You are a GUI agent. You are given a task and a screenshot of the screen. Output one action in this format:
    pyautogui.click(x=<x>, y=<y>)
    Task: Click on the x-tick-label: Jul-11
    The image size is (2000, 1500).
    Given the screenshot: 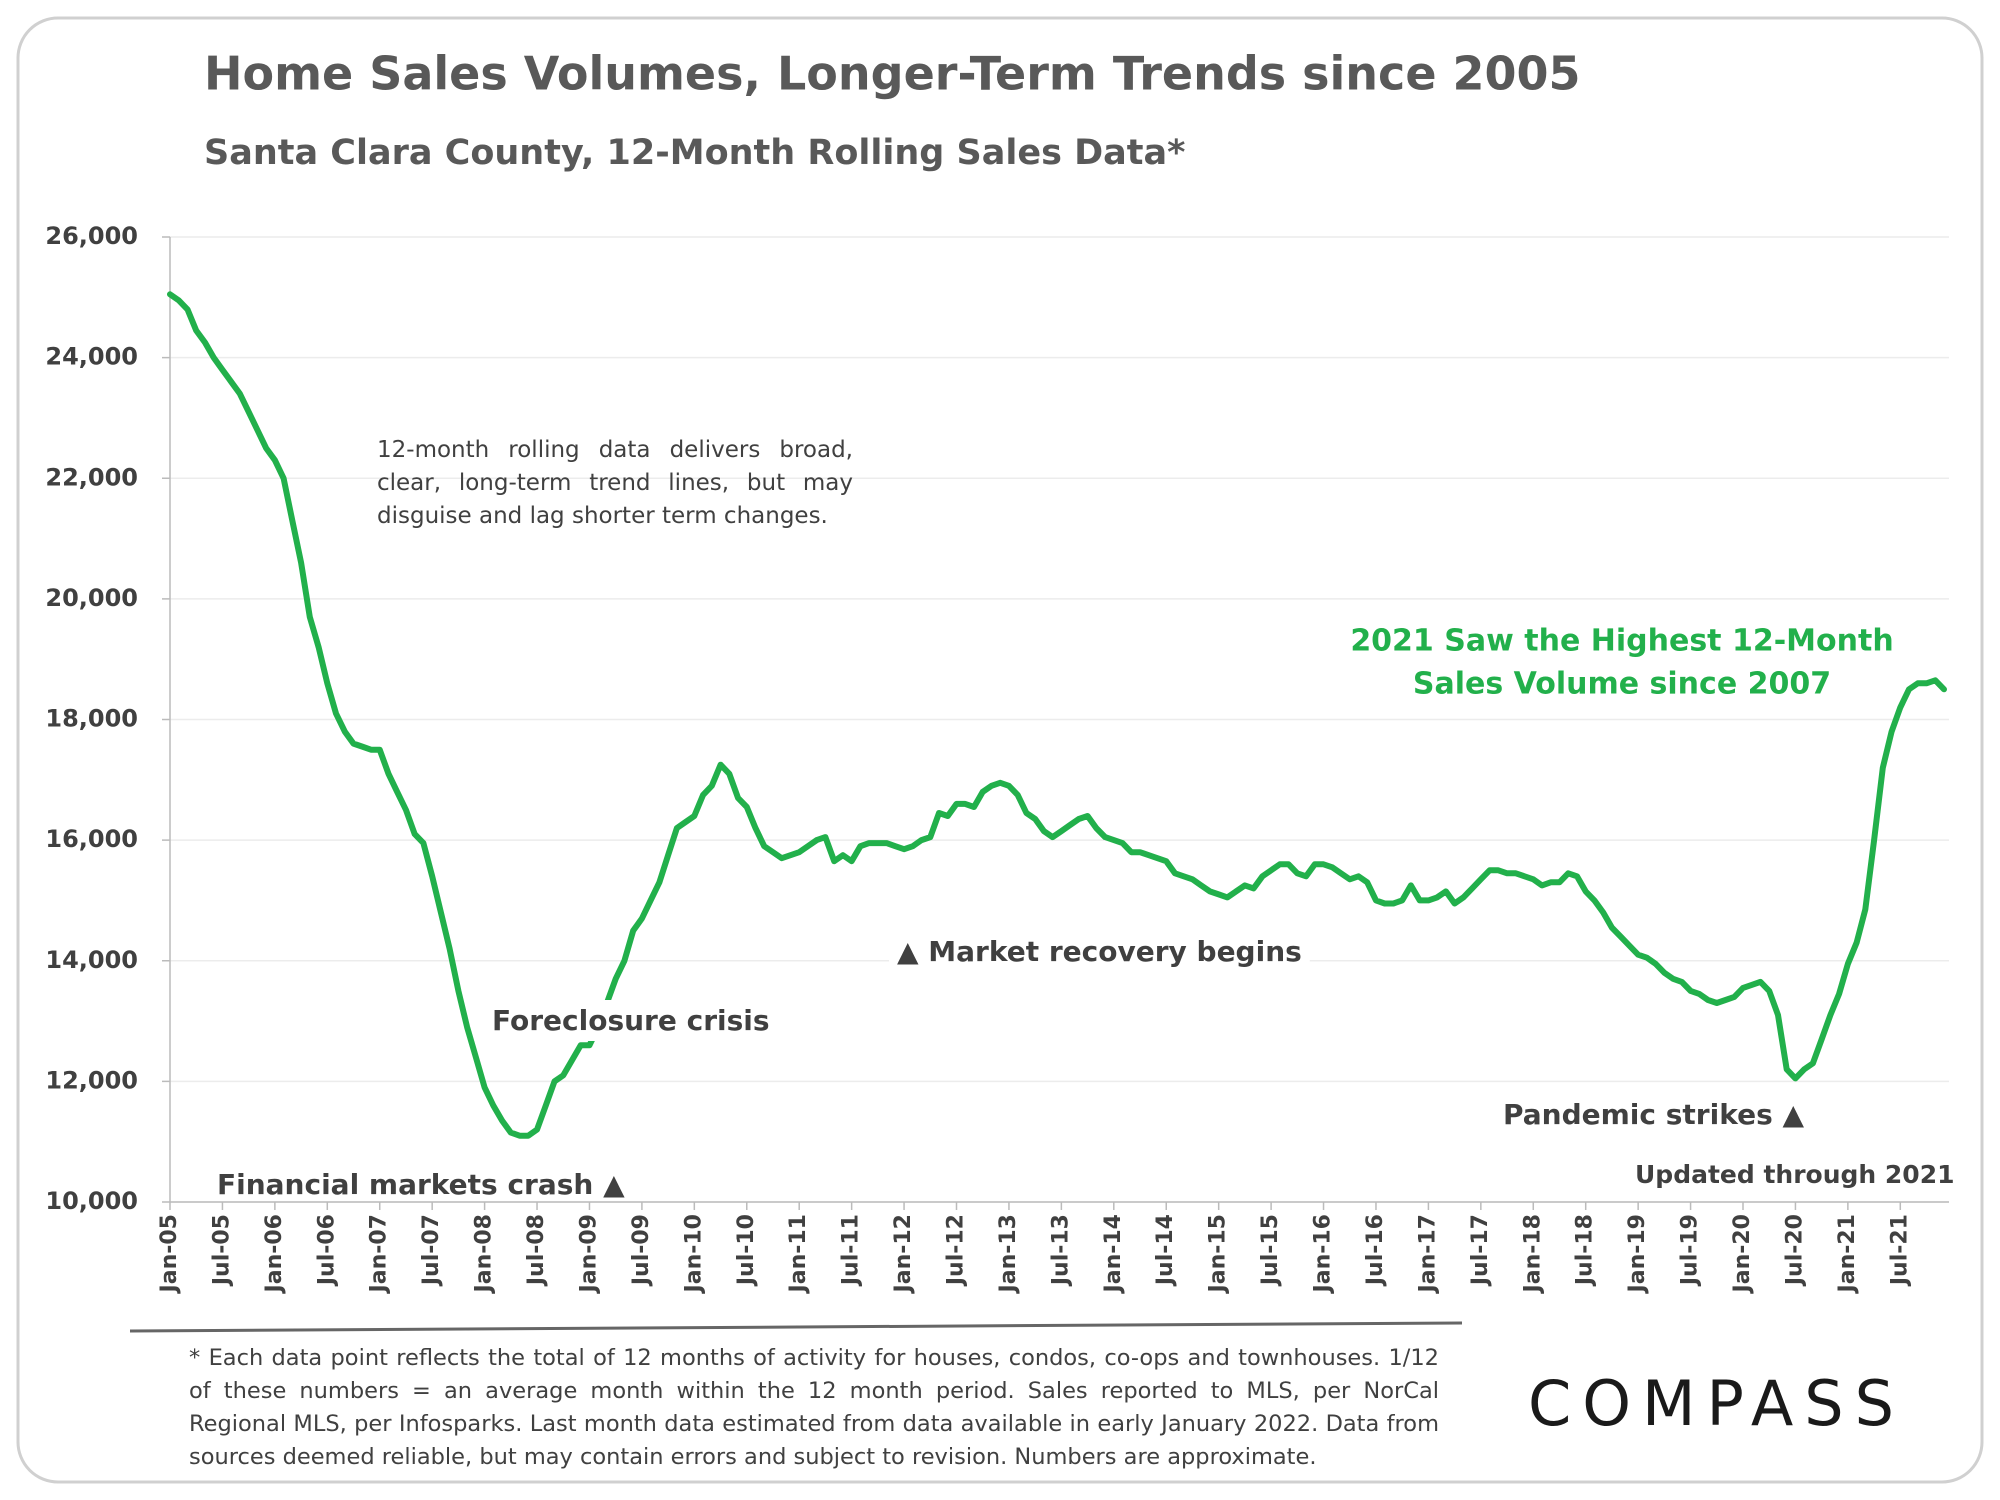 What is the action you would take?
    pyautogui.click(x=851, y=1250)
    